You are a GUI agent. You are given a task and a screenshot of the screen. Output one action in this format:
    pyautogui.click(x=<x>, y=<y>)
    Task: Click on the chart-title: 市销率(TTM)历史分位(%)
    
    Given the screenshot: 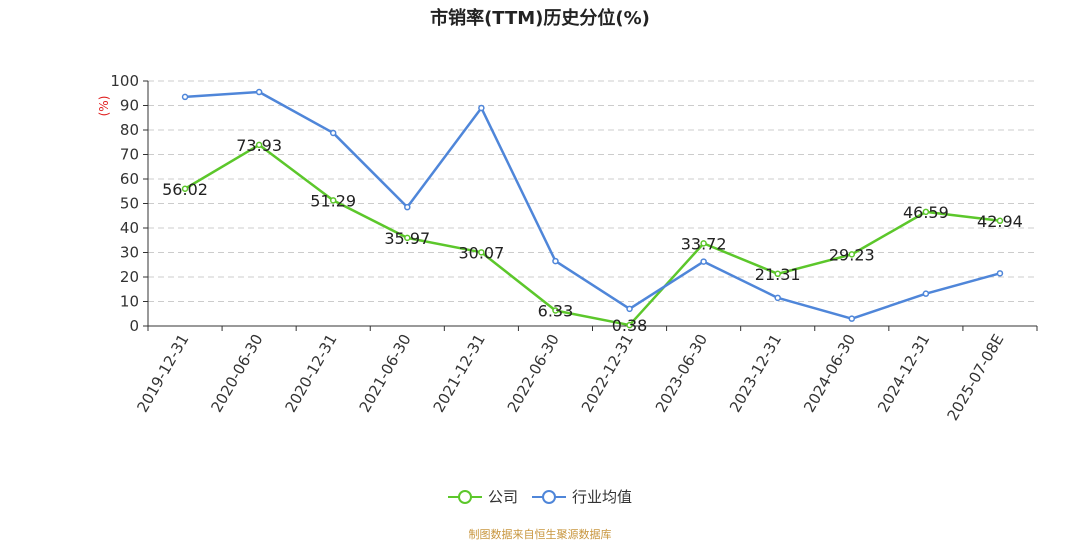 What is the action you would take?
    pyautogui.click(x=540, y=18)
    